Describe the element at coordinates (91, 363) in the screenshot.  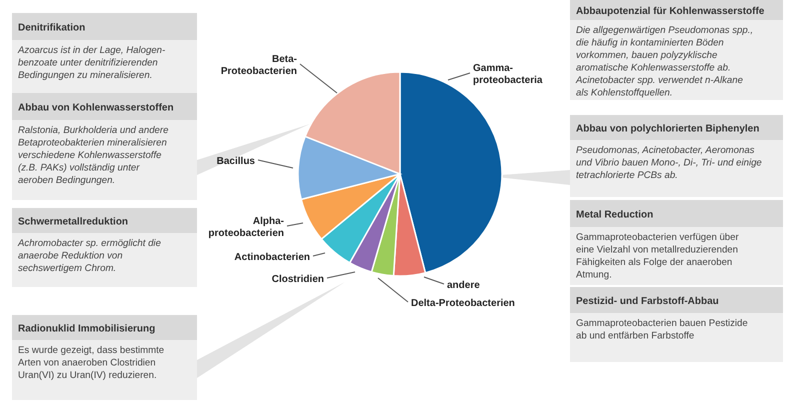
I see `text: Es wurde gezeigt, dass bestimmte Arten von anaeroben Clostridien Uran(VI) zu Uran(IV) reduzieren.` at that location.